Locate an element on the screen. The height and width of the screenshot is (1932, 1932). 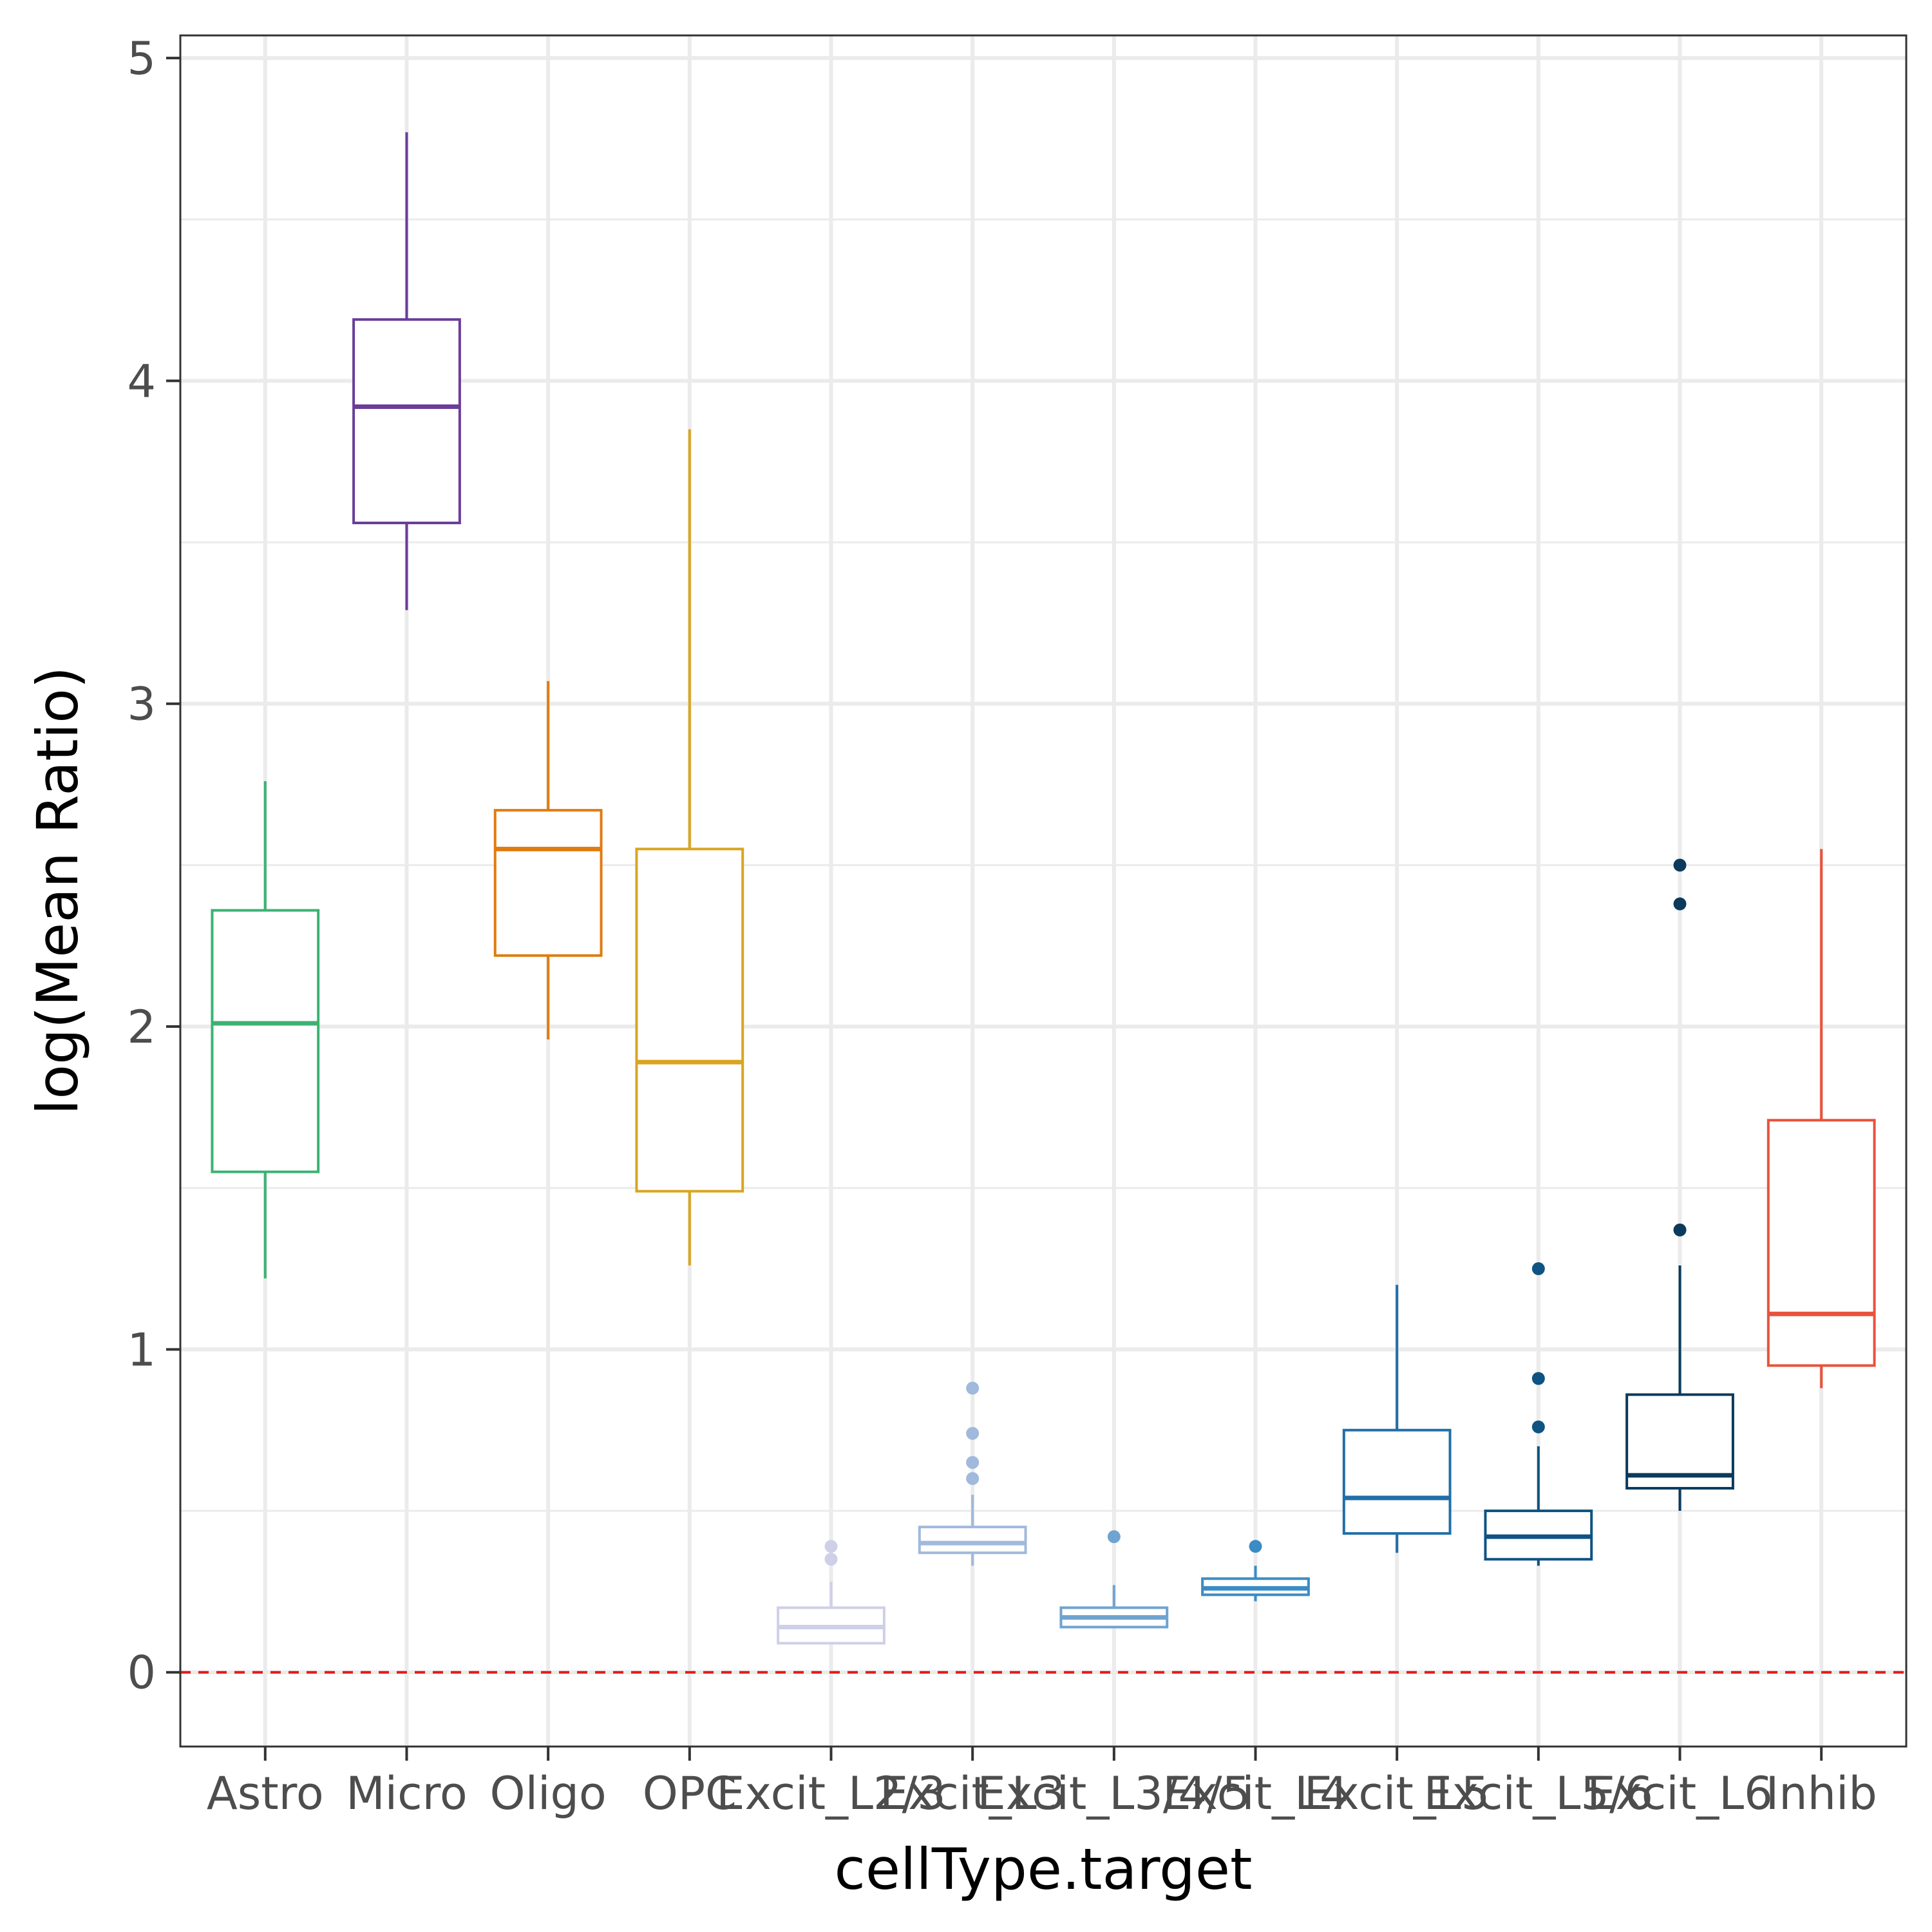
x-tick-label: Excit_L2/3 is located at coordinates (830, 1793).